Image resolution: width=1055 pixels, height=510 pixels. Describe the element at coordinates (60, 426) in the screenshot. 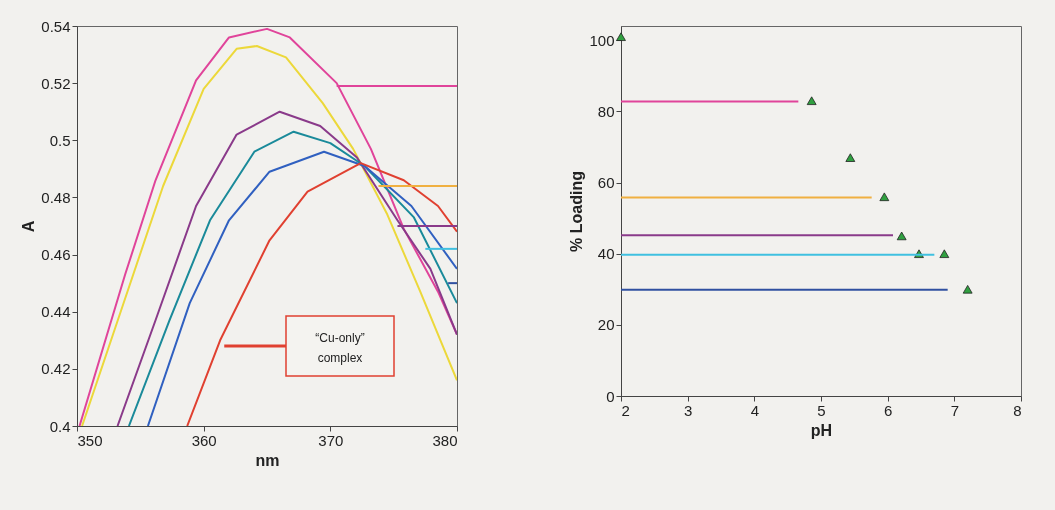

I see `y-tick-label: 0.4` at that location.